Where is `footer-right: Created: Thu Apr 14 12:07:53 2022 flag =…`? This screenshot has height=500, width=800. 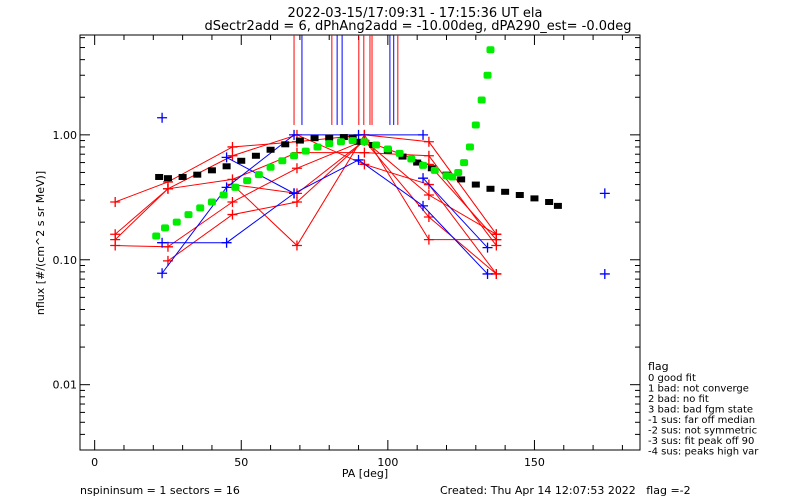
footer-right: Created: Thu Apr 14 12:07:53 2022 flag =… is located at coordinates (565, 490).